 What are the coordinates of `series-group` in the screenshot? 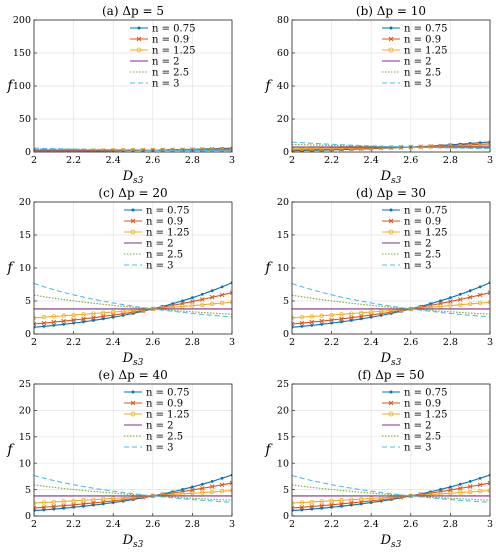 It's located at (133, 492).